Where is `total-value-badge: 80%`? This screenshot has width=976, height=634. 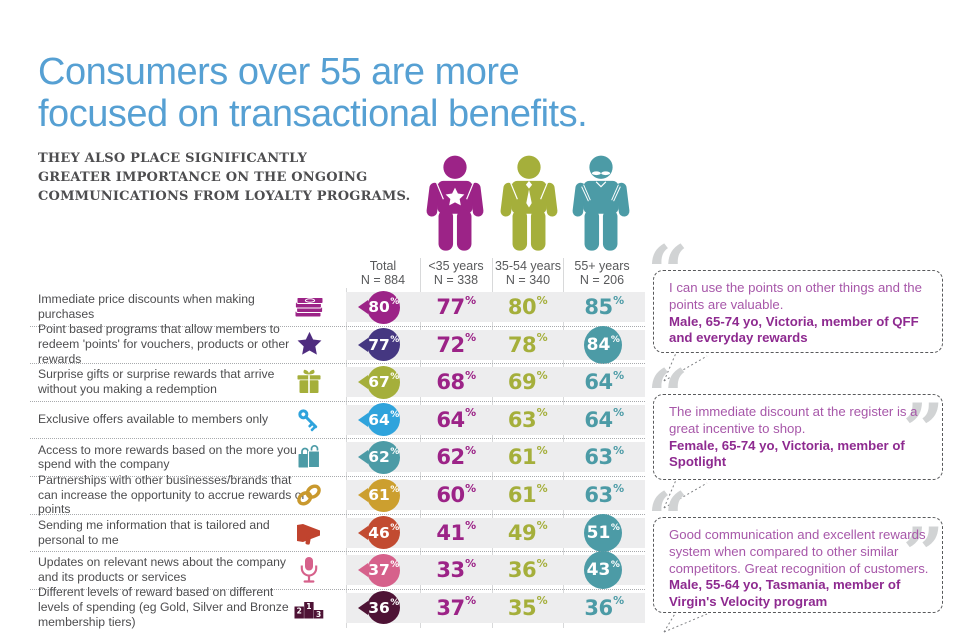 total-value-badge: 80% is located at coordinates (383, 307).